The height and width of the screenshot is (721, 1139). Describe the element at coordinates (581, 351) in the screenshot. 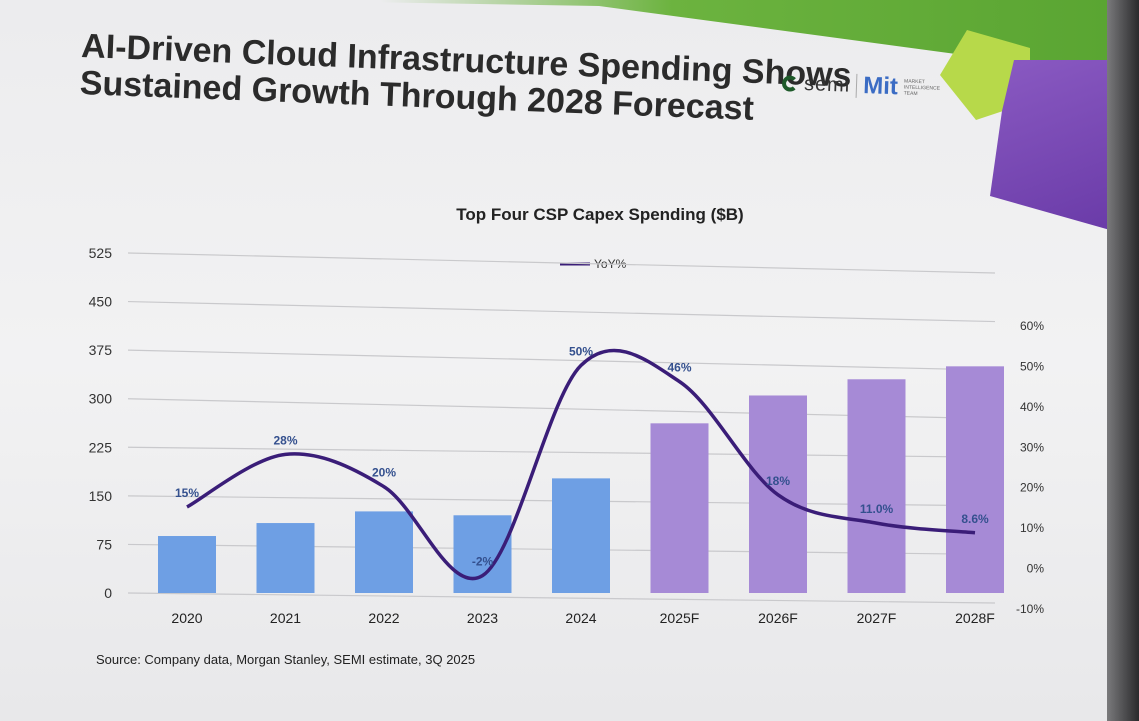

I see `yoy-data-label: 50%` at that location.